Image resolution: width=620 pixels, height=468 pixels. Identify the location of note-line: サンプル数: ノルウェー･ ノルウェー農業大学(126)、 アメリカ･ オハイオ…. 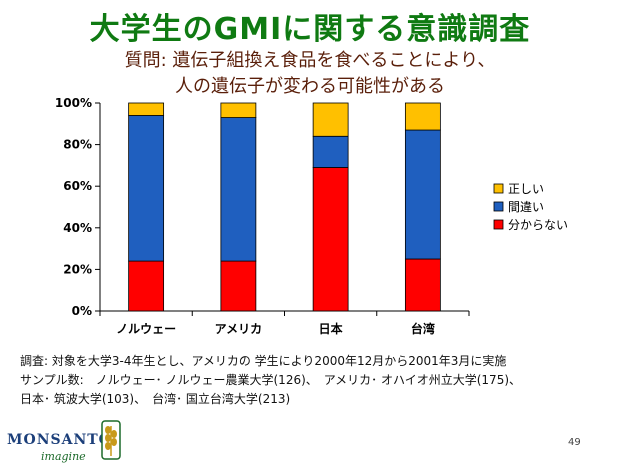
(271, 380).